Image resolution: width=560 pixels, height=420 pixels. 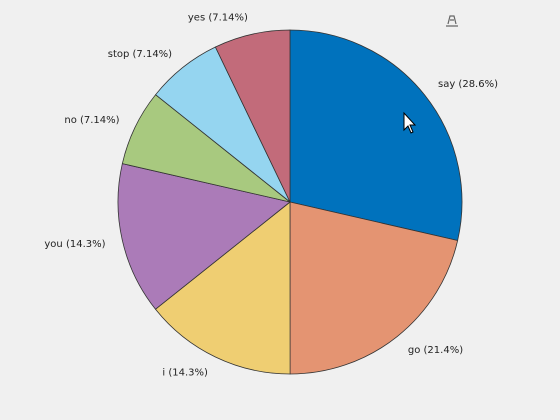 I want to click on slice-label: go (21.4%), so click(x=435, y=350).